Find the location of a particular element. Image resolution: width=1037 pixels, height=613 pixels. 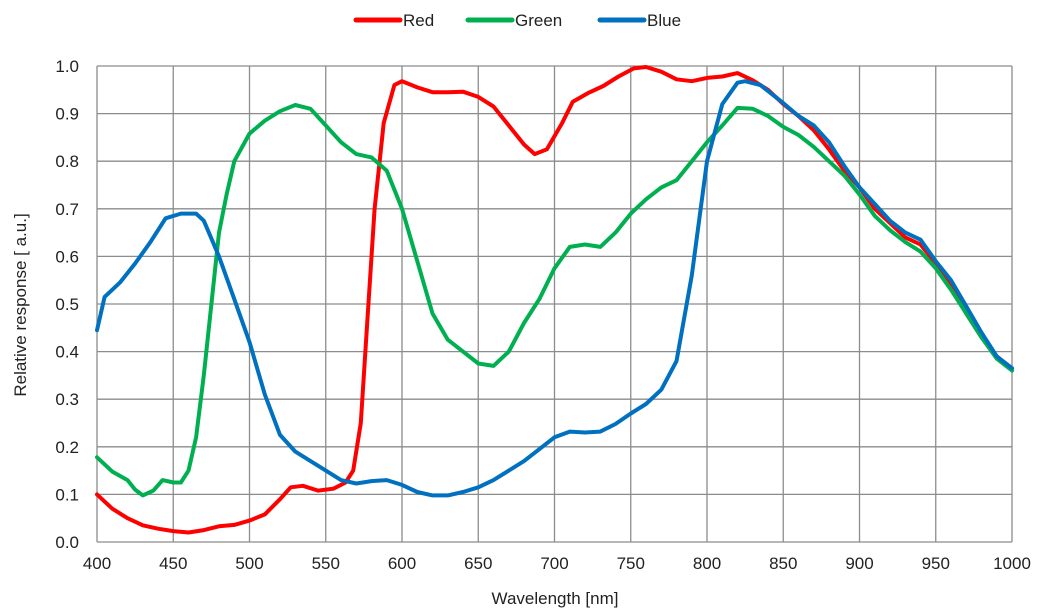

legend-item-green: Green is located at coordinates (513, 20).